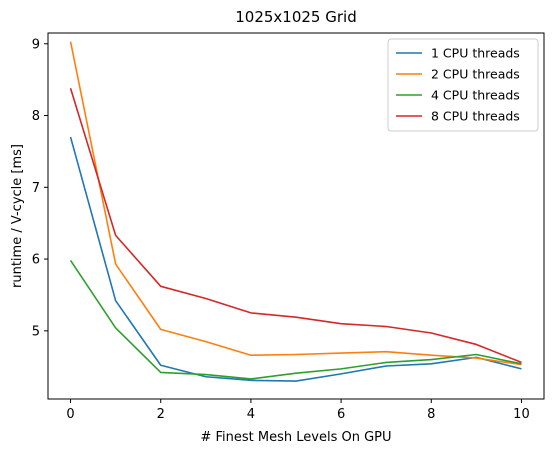  What do you see at coordinates (161, 414) in the screenshot?
I see `x-tick-label: 2` at bounding box center [161, 414].